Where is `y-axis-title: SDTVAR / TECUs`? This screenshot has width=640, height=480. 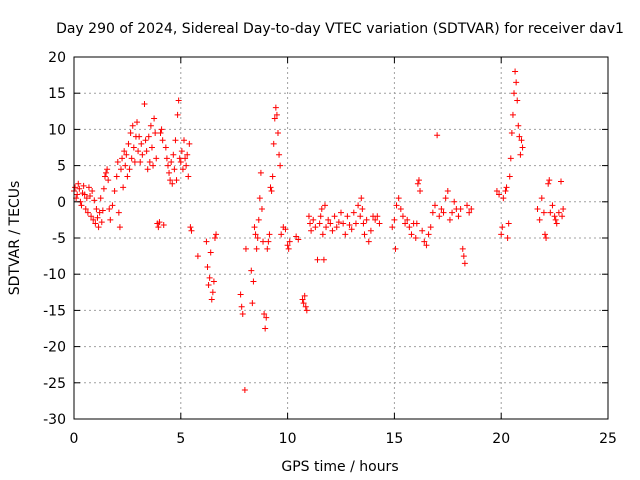
y-axis-title: SDTVAR / TECUs is located at coordinates (15, 238).